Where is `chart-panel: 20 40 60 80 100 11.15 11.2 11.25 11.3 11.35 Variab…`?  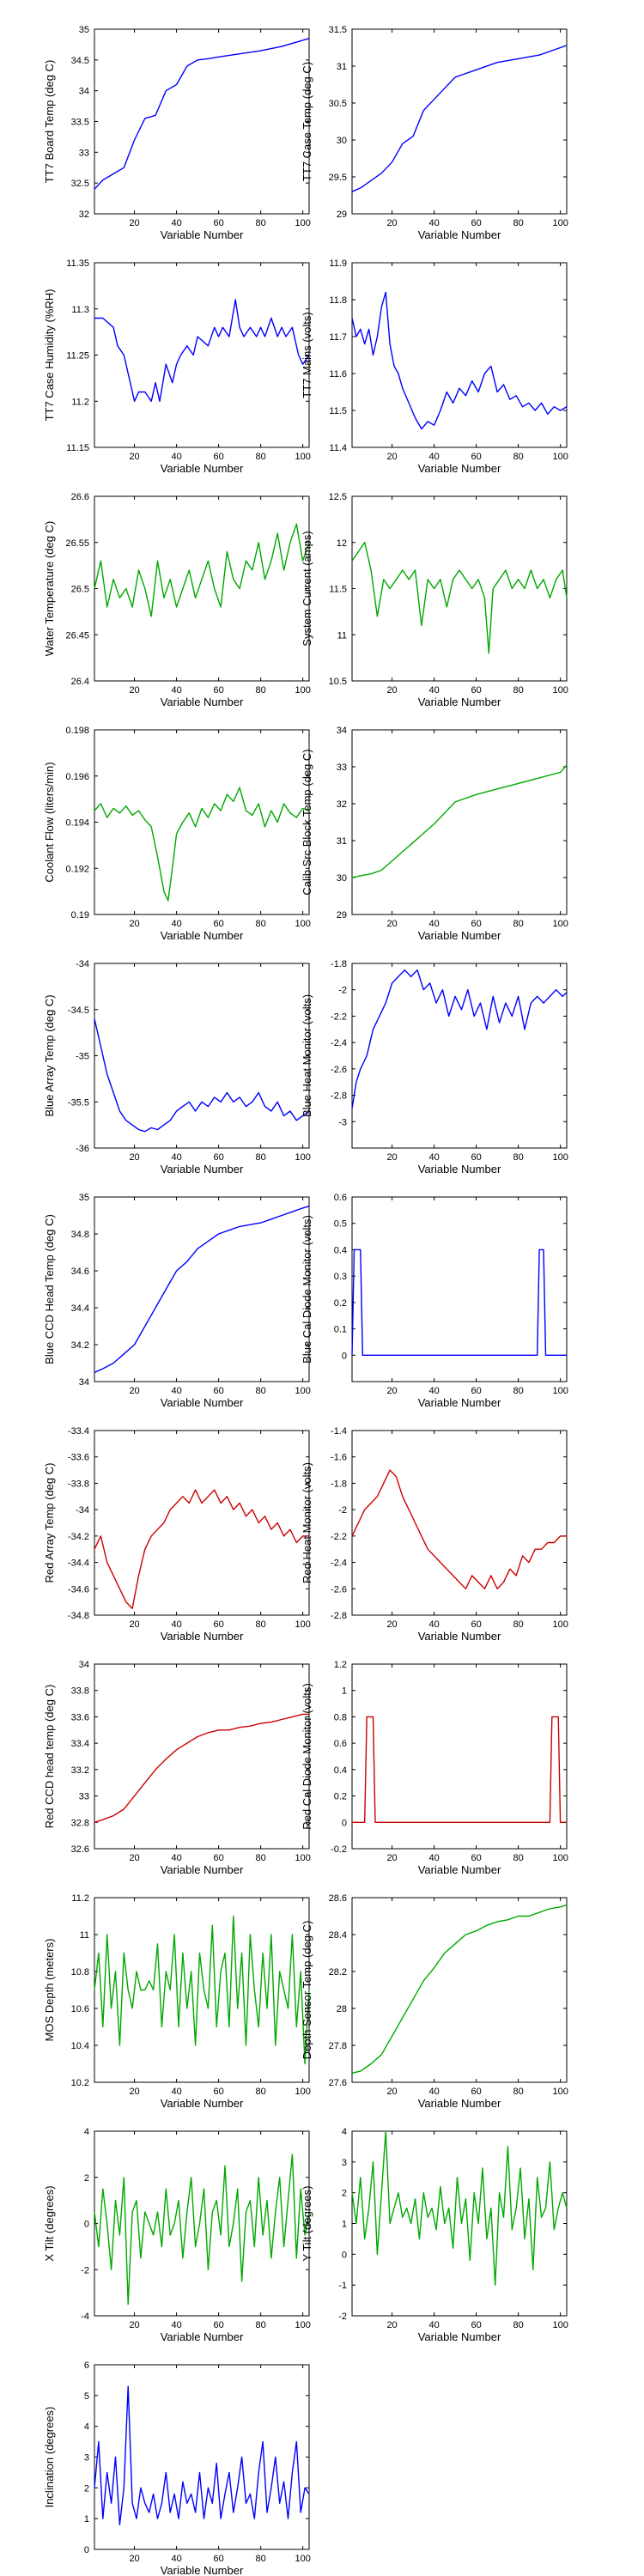
chart-panel: 20 40 60 80 100 11.15 11.2 11.25 11.3 11.35 Variab… is located at coordinates (177, 366).